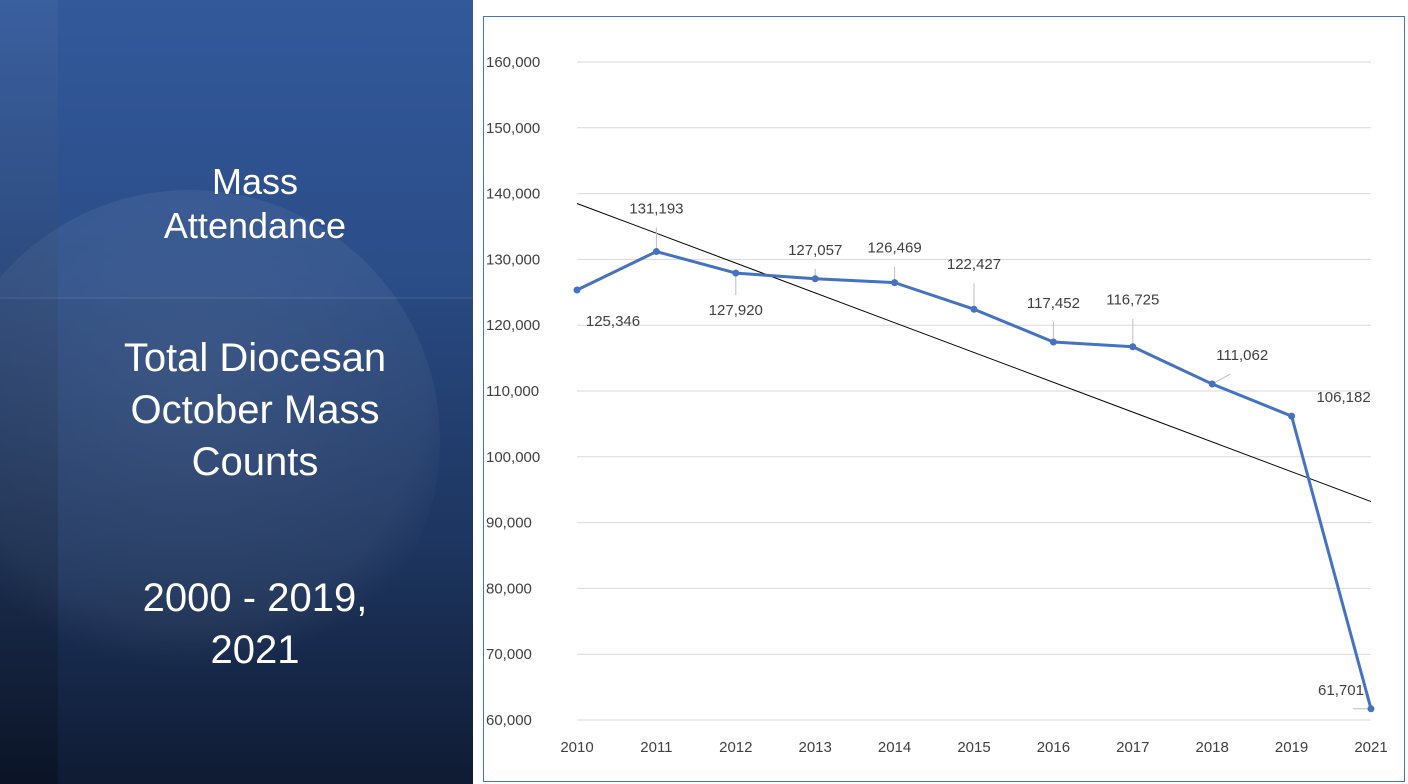 Image resolution: width=1408 pixels, height=784 pixels. What do you see at coordinates (255, 462) in the screenshot?
I see `slide-subtitle-line: Counts` at bounding box center [255, 462].